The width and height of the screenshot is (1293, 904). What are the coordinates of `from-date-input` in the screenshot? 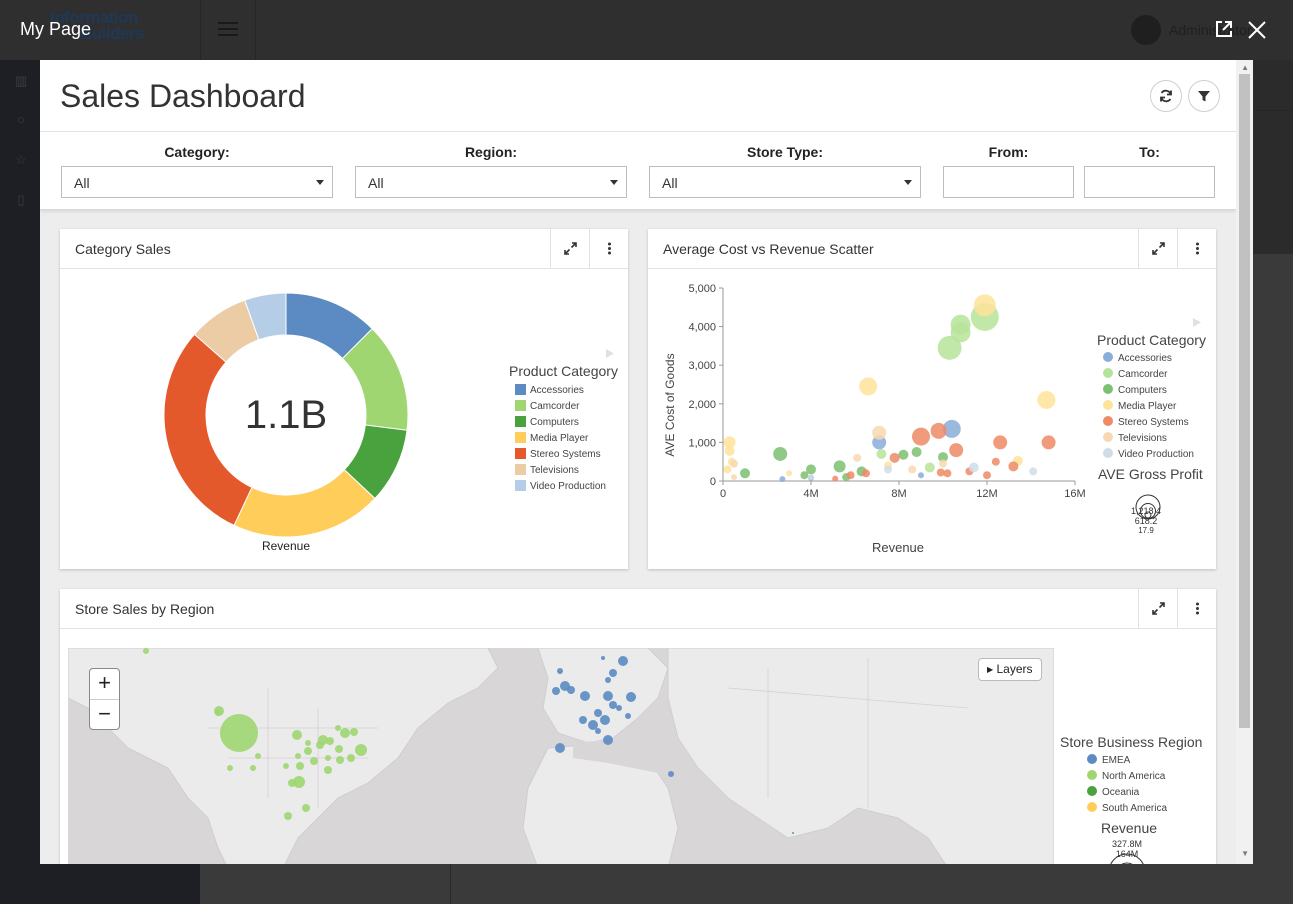 It's located at (1008, 182).